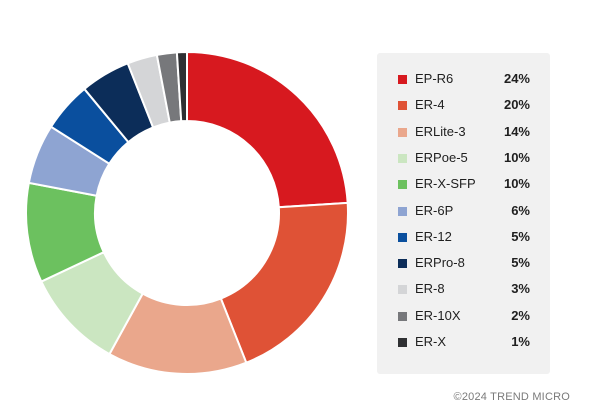  What do you see at coordinates (463, 290) in the screenshot?
I see `legend-item-er-8: ER-8 3%` at bounding box center [463, 290].